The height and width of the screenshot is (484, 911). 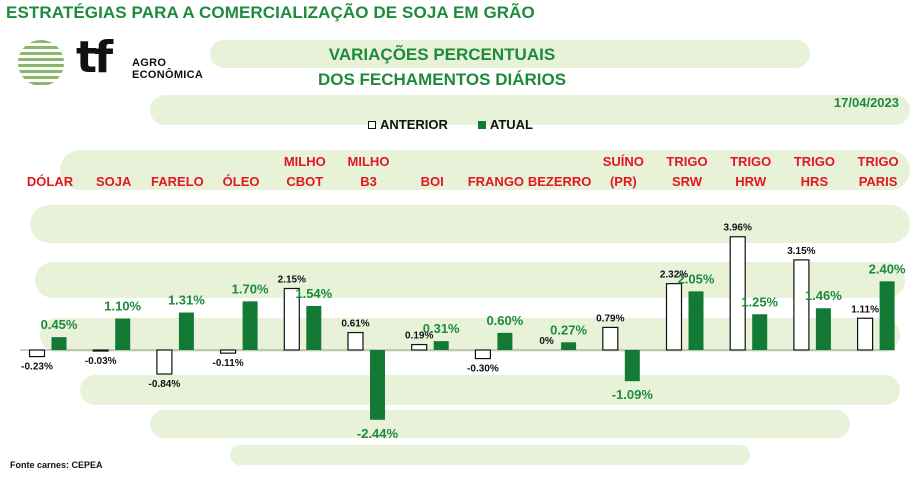 I want to click on legend-swatch-current, so click(x=481, y=124).